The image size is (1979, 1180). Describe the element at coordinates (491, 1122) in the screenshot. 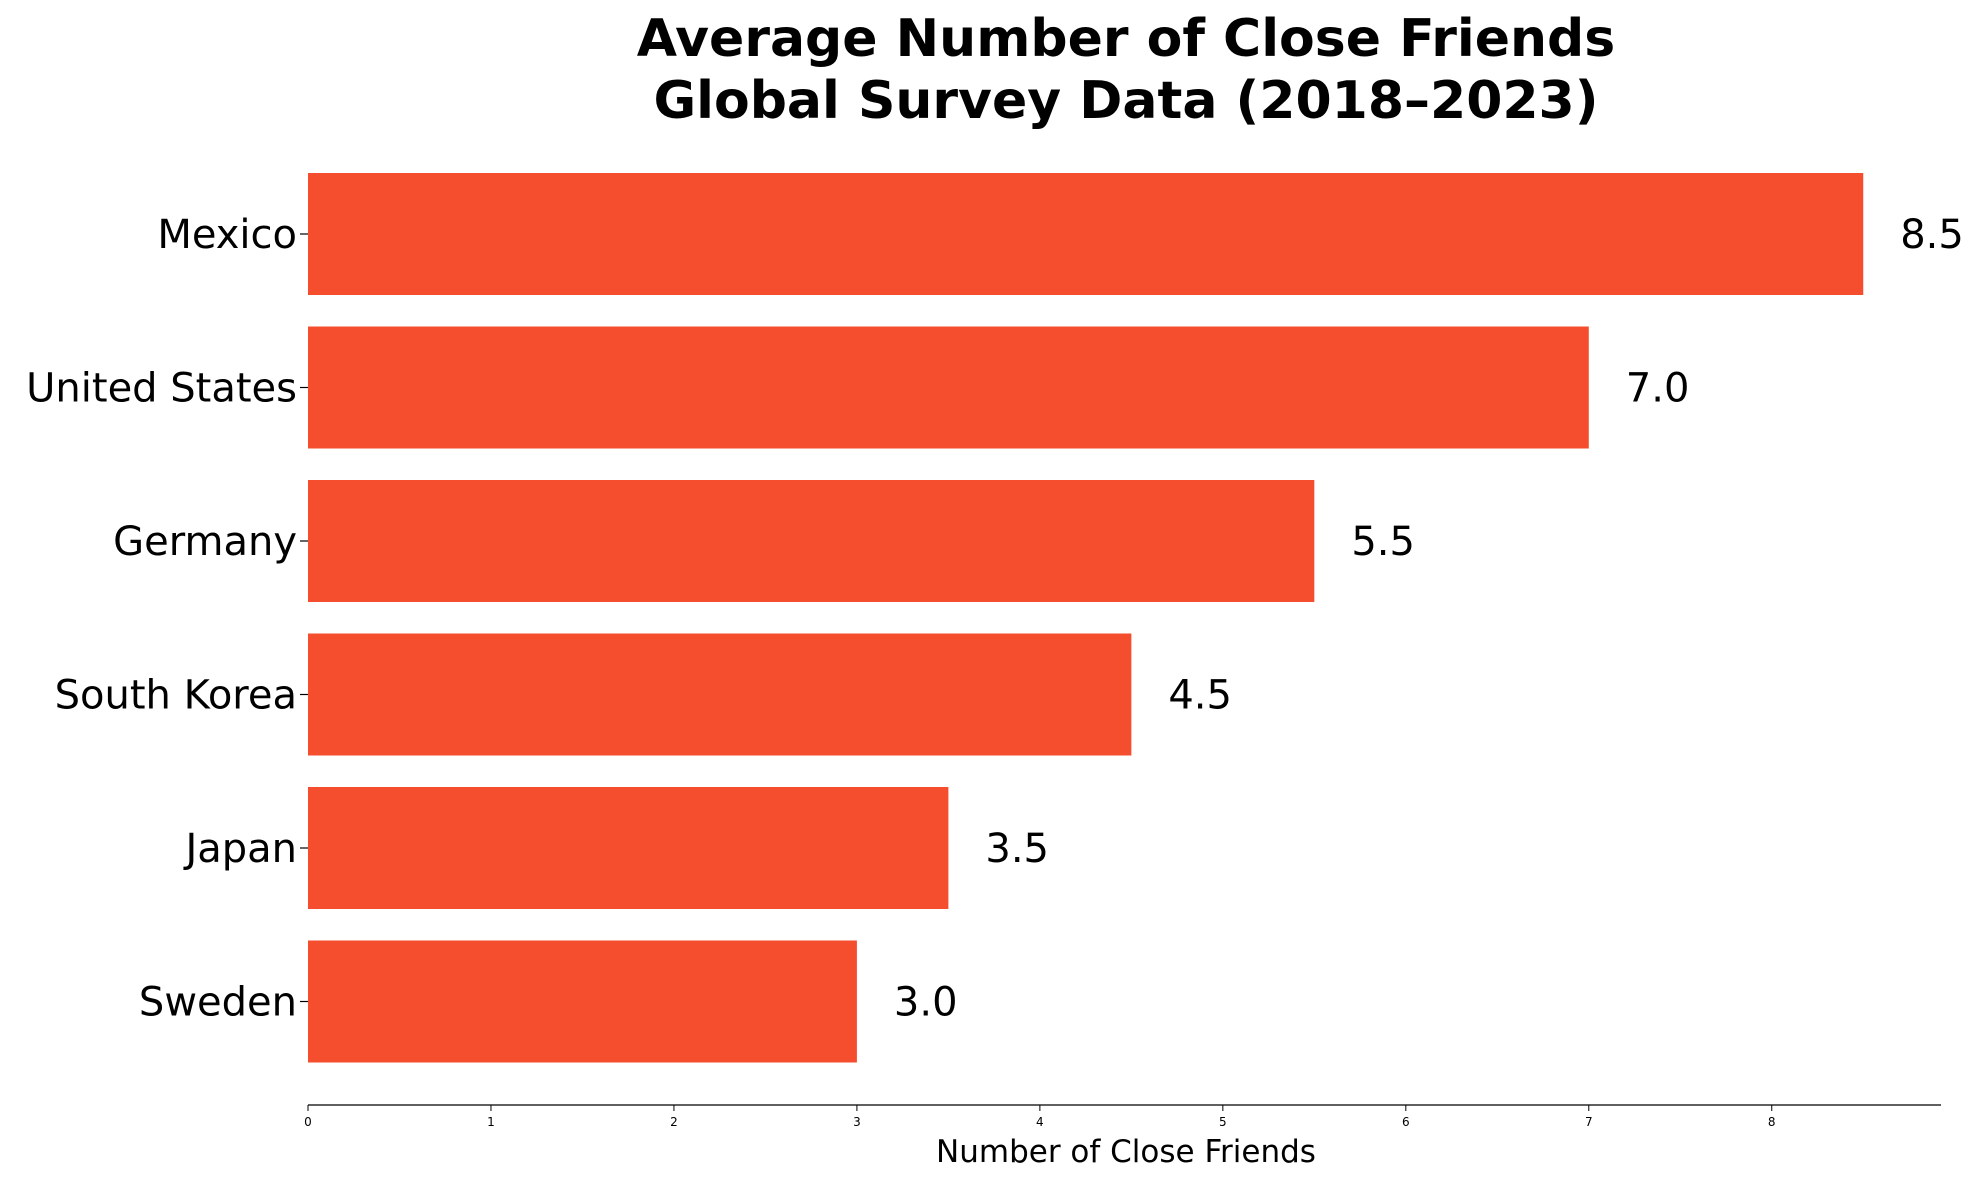

I see `x-tick-label-1: 1` at that location.